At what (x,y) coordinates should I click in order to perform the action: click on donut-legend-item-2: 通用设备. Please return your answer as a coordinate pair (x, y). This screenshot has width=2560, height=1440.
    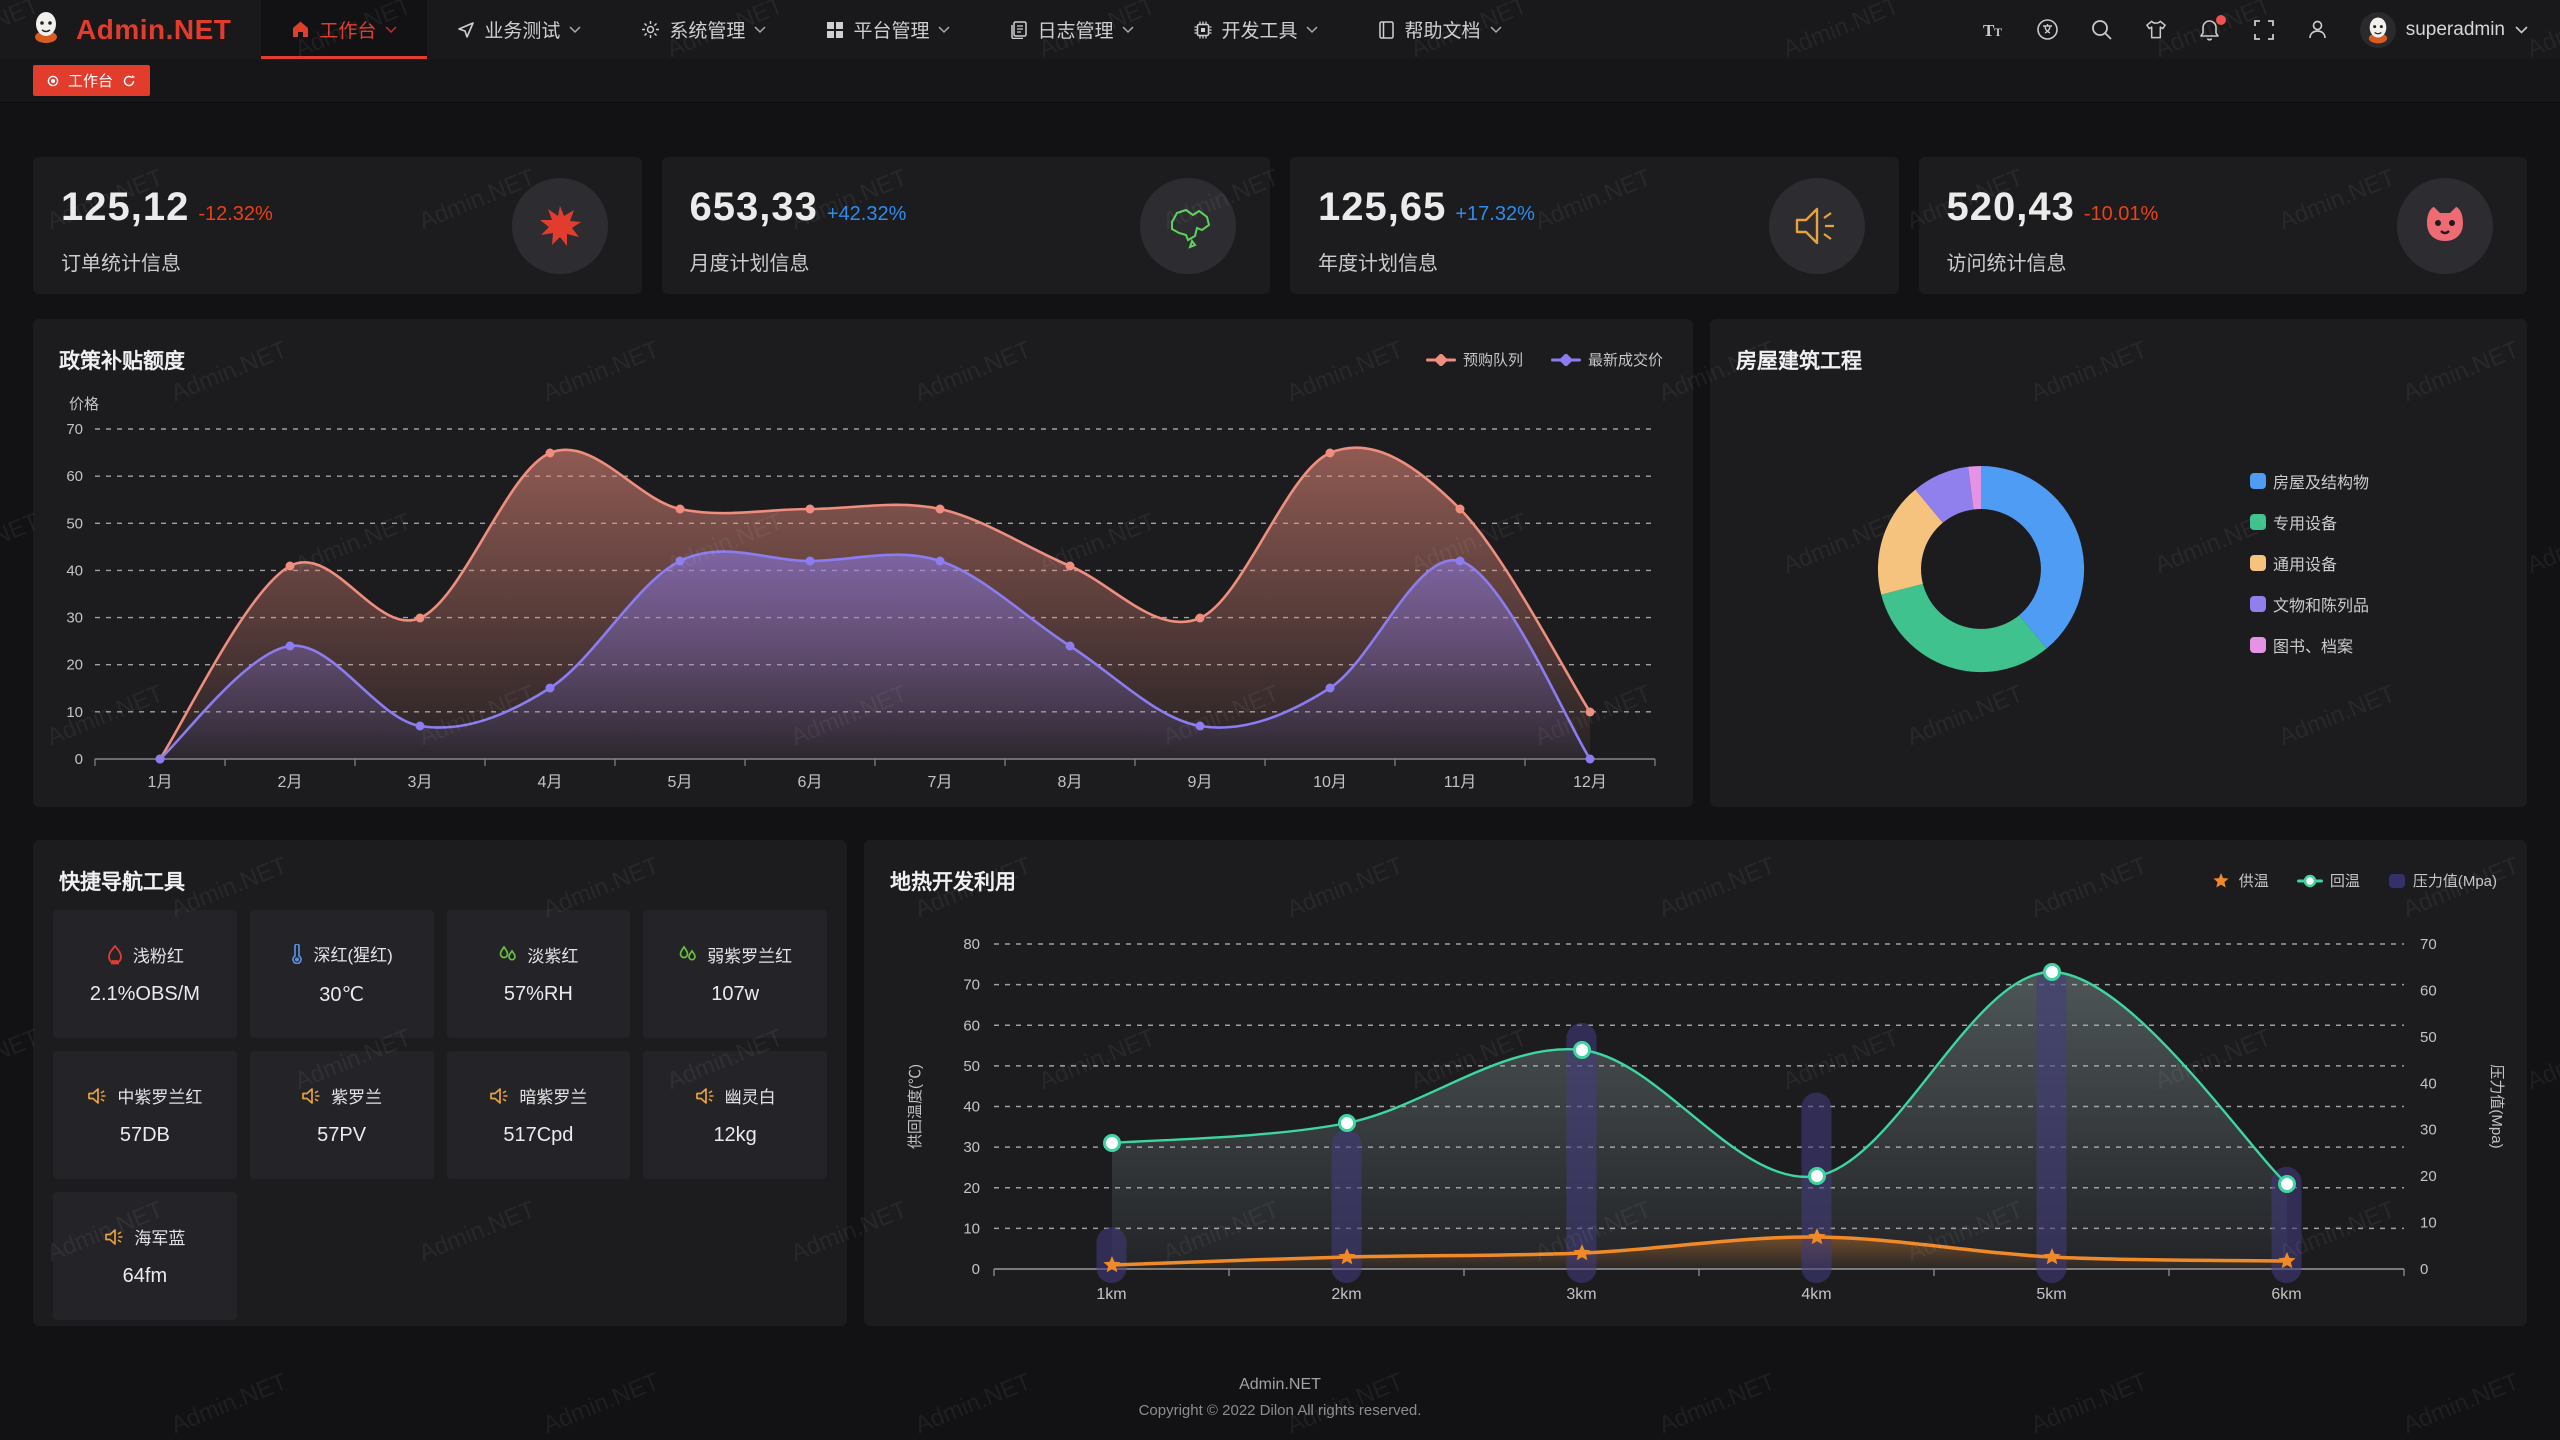
    Looking at the image, I should click on (2309, 563).